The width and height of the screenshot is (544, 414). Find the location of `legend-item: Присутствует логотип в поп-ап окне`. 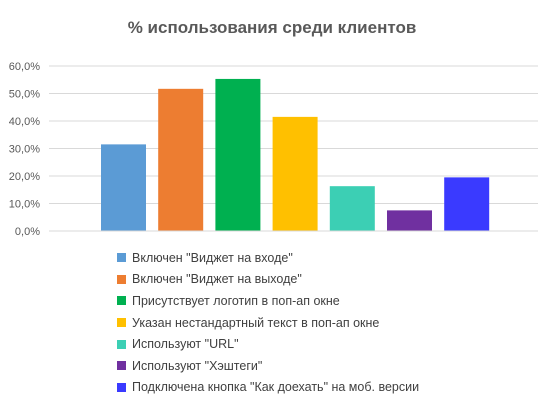

legend-item: Присутствует логотип в поп-ап окне is located at coordinates (327, 301).